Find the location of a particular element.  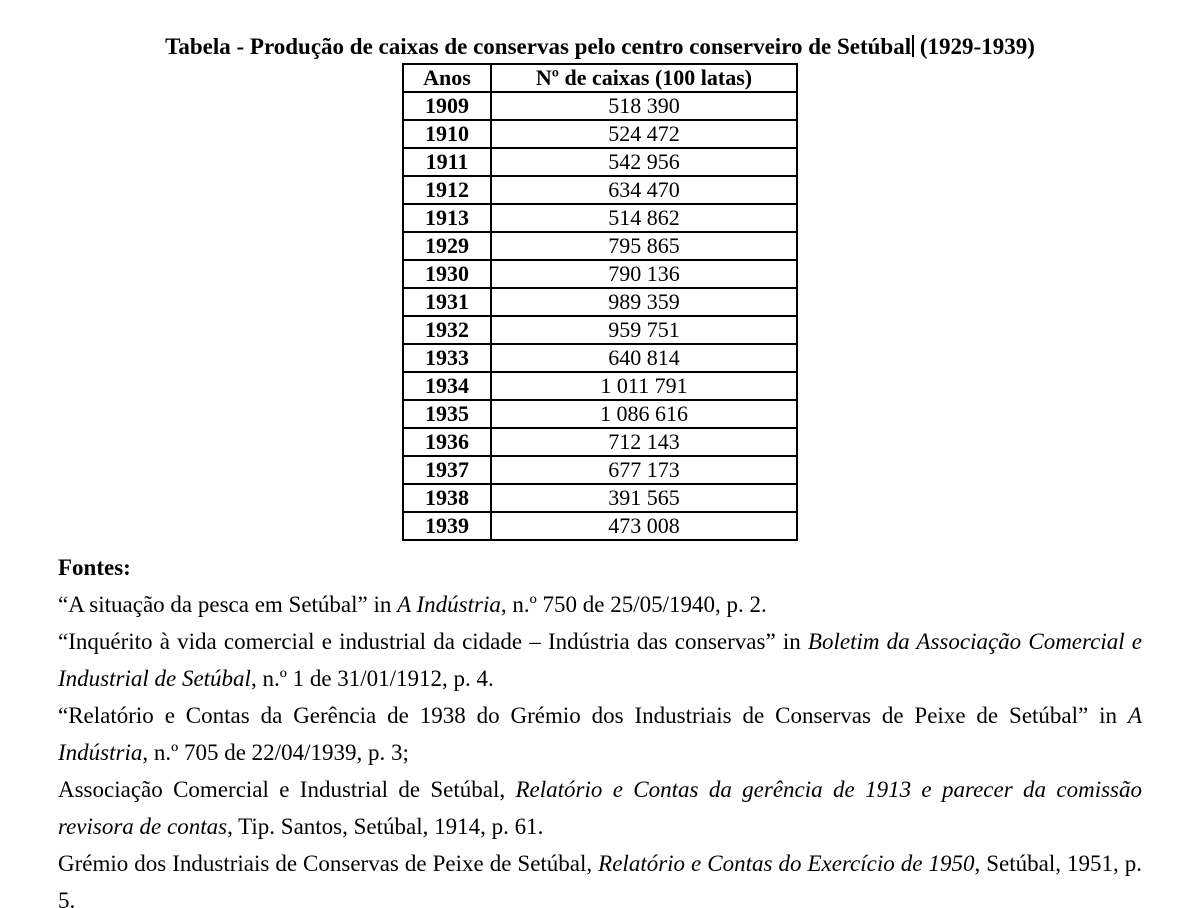

year-cell: 1939 is located at coordinates (447, 526).